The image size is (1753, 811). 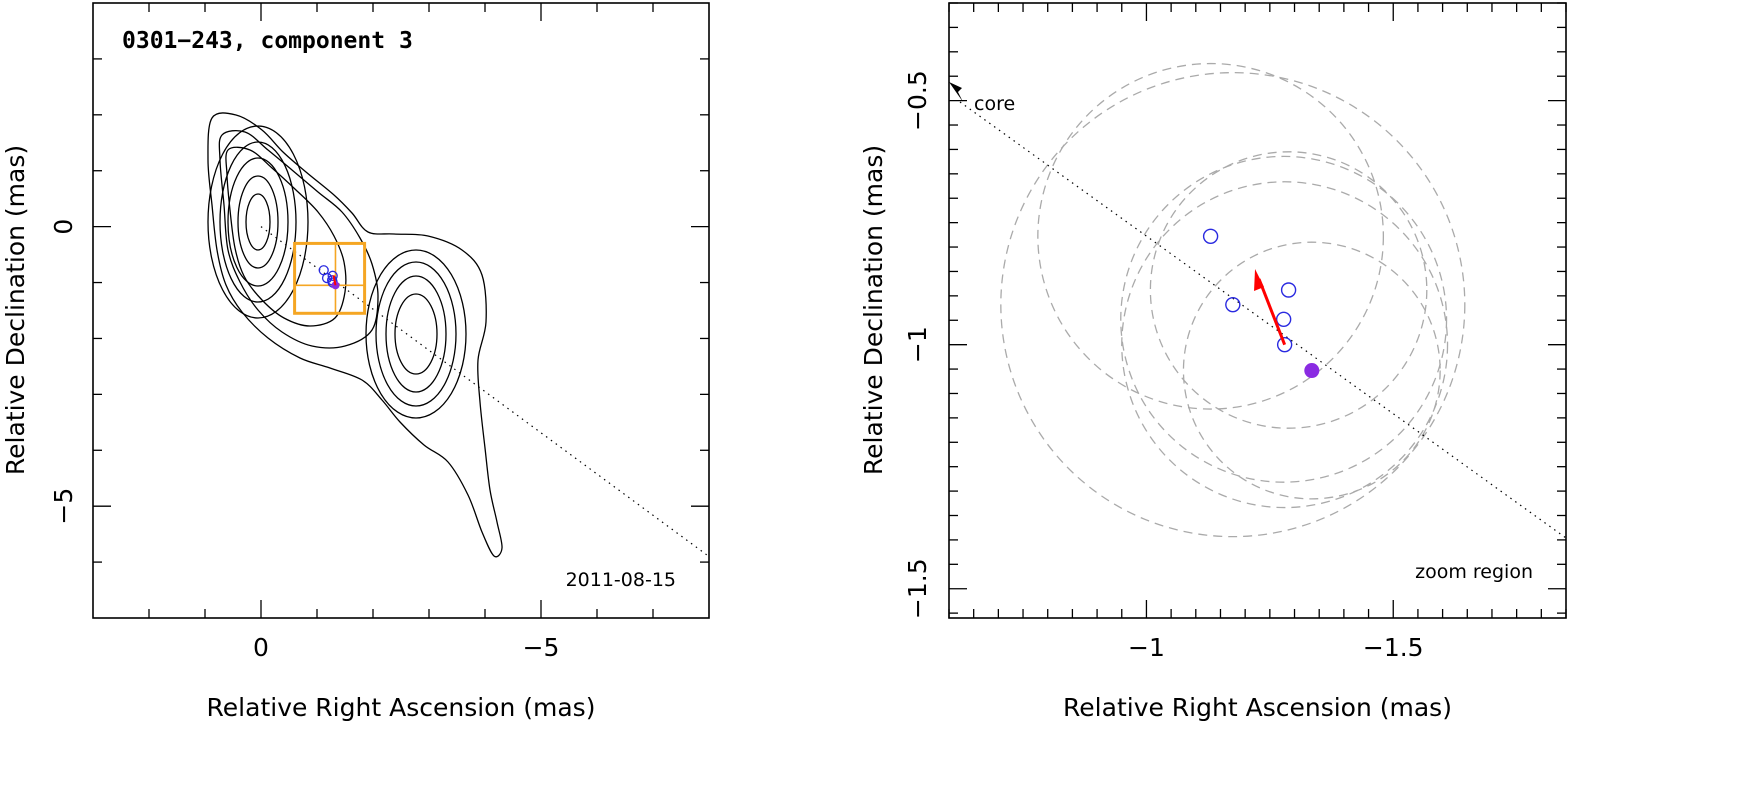 I want to click on motion-arrowhead, so click(x=1259, y=280).